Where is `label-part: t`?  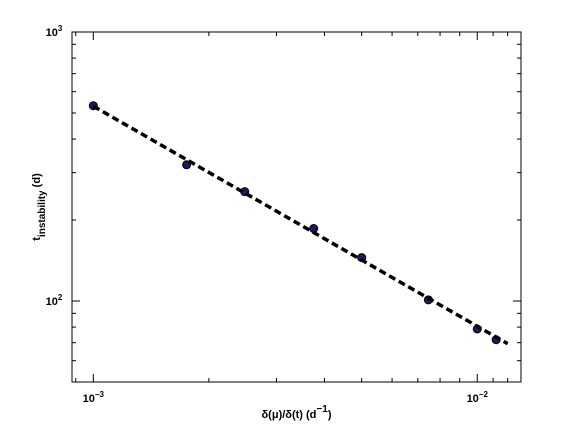 label-part: t is located at coordinates (37, 239).